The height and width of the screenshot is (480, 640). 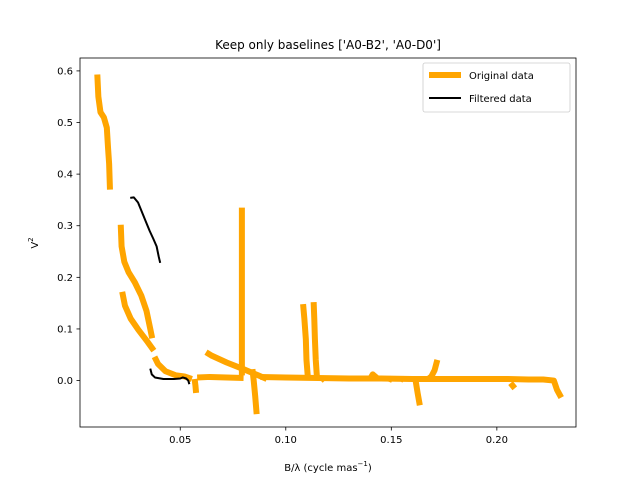 What do you see at coordinates (500, 99) in the screenshot?
I see `legend-label-filtered-data: Filtered data` at bounding box center [500, 99].